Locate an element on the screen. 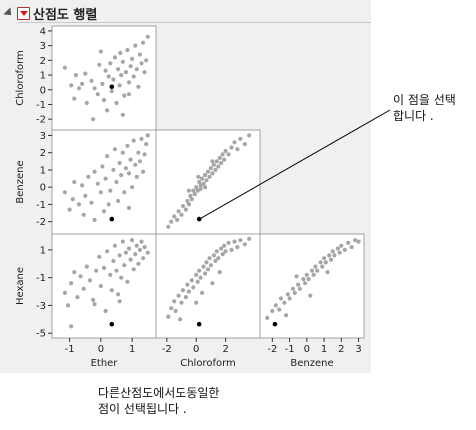 The image size is (476, 430). y-tick-label: -1 is located at coordinates (41, 205).